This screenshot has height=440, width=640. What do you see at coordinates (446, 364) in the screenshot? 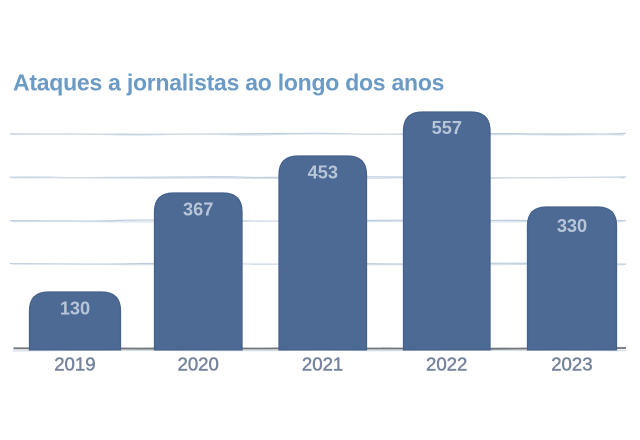
I see `svg-text: 2022` at bounding box center [446, 364].